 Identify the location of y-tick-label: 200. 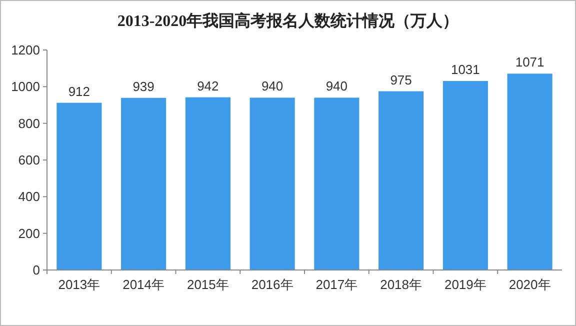
(29, 233).